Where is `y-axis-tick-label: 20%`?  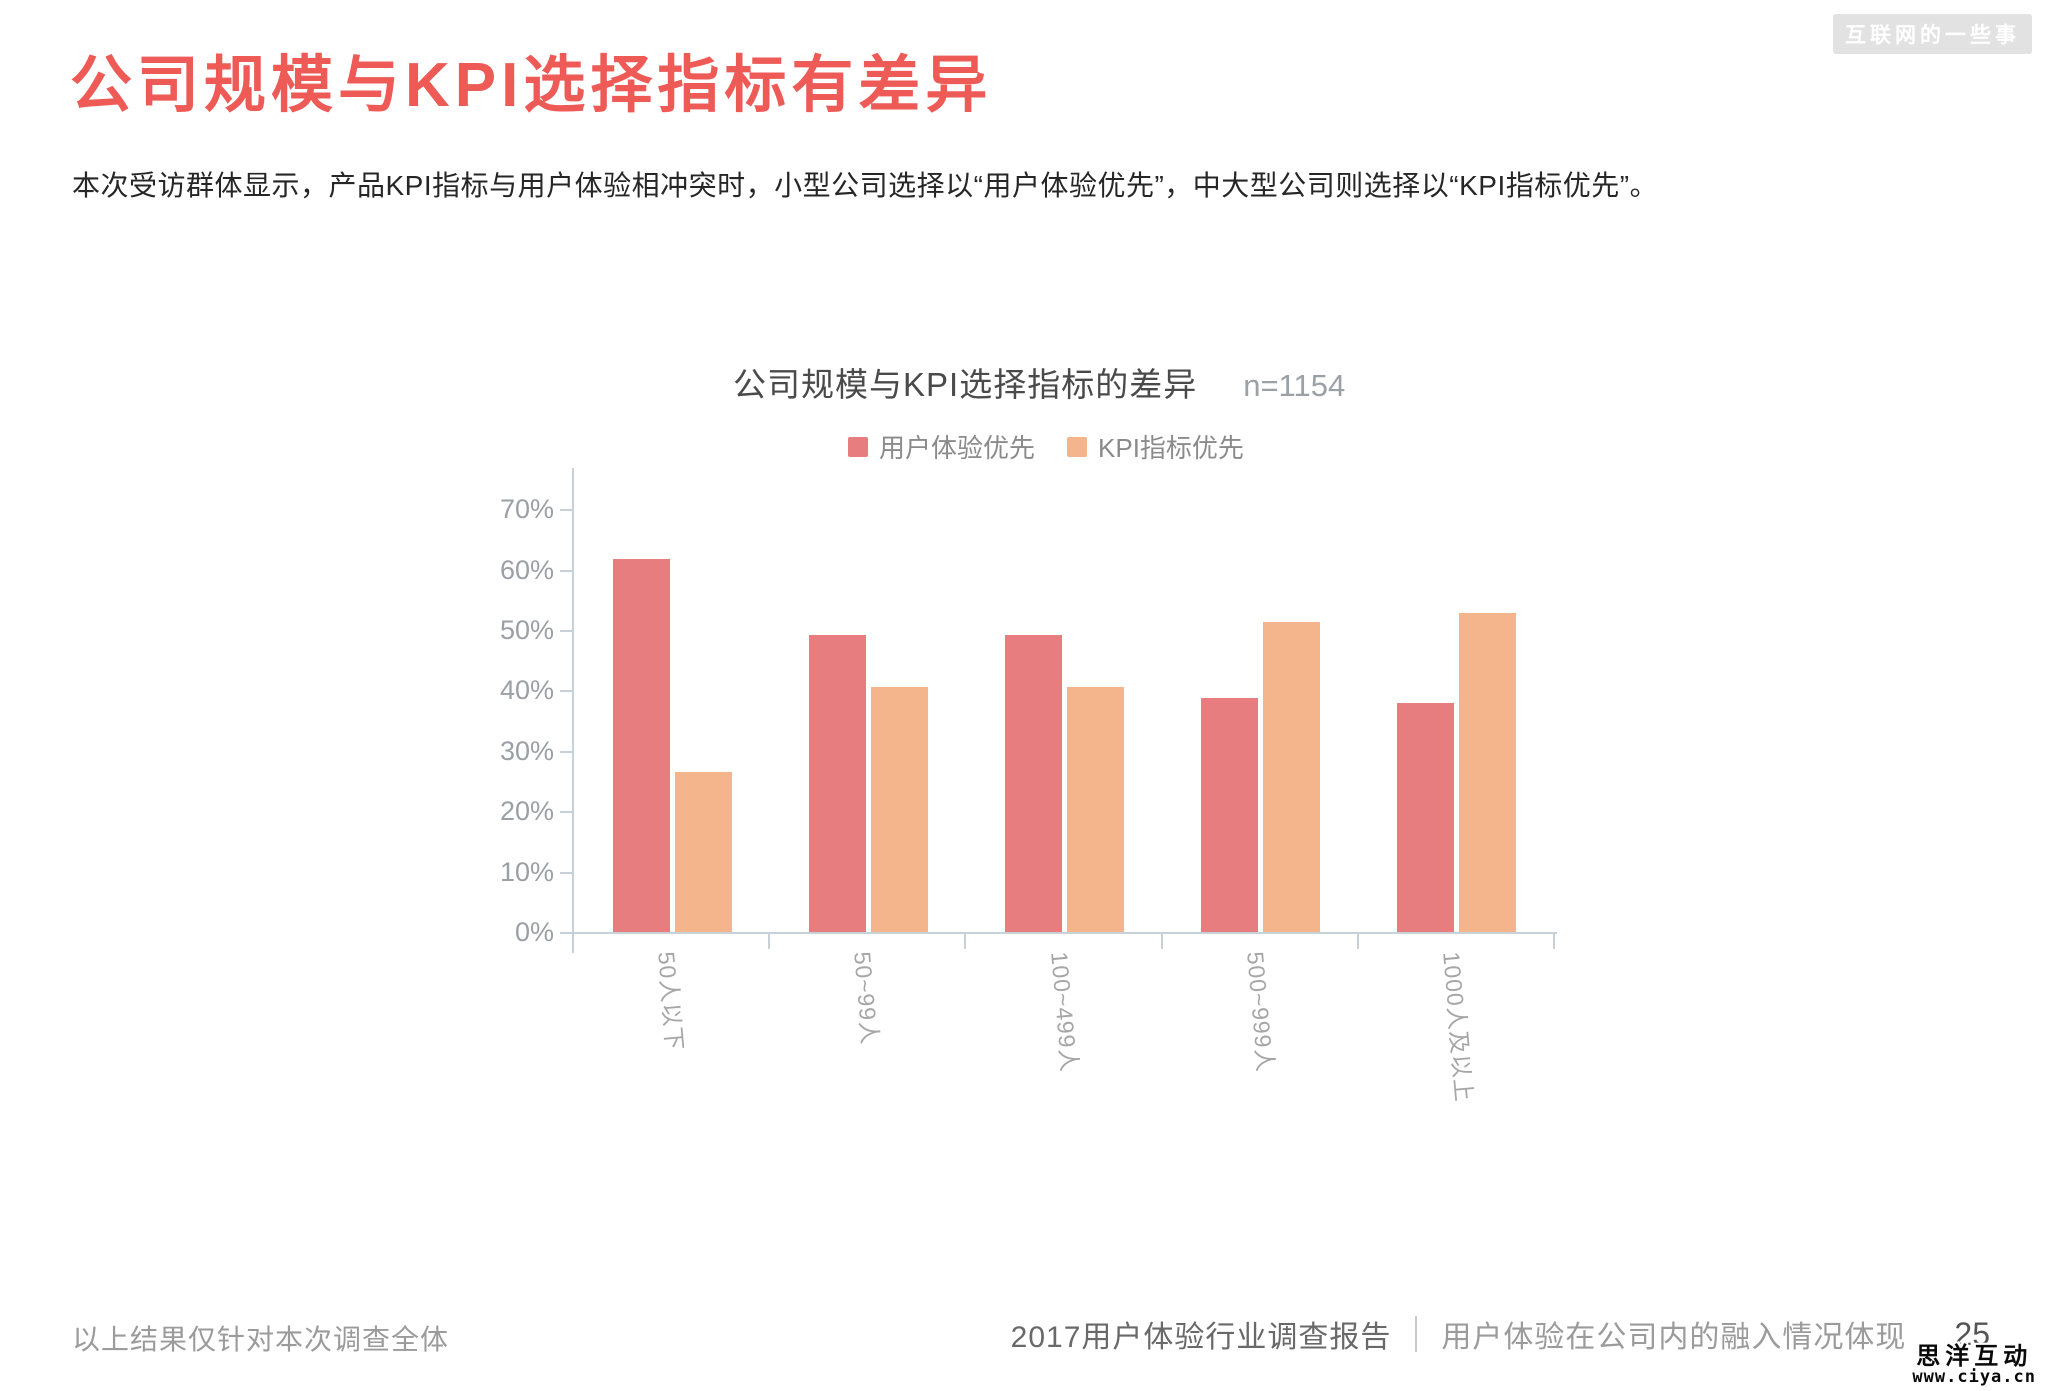 y-axis-tick-label: 20% is located at coordinates (526, 811).